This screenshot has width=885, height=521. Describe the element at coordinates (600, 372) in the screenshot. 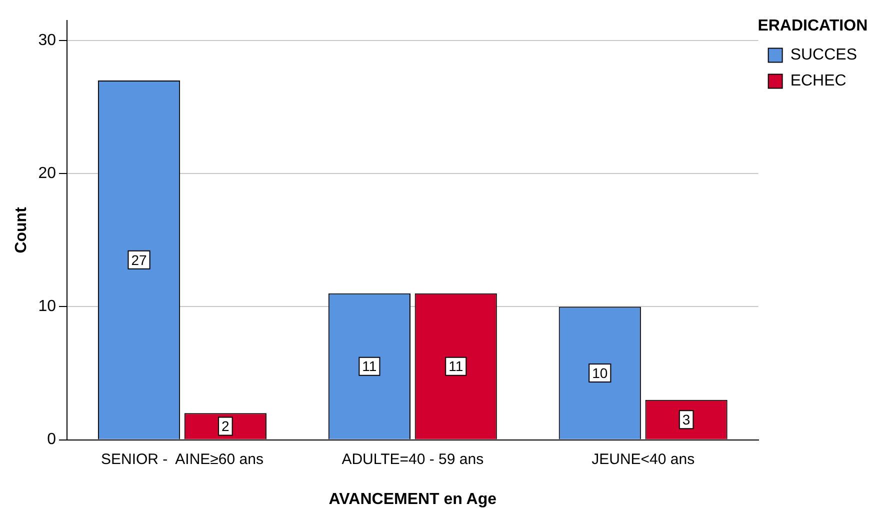

I see `data-label: 10` at that location.